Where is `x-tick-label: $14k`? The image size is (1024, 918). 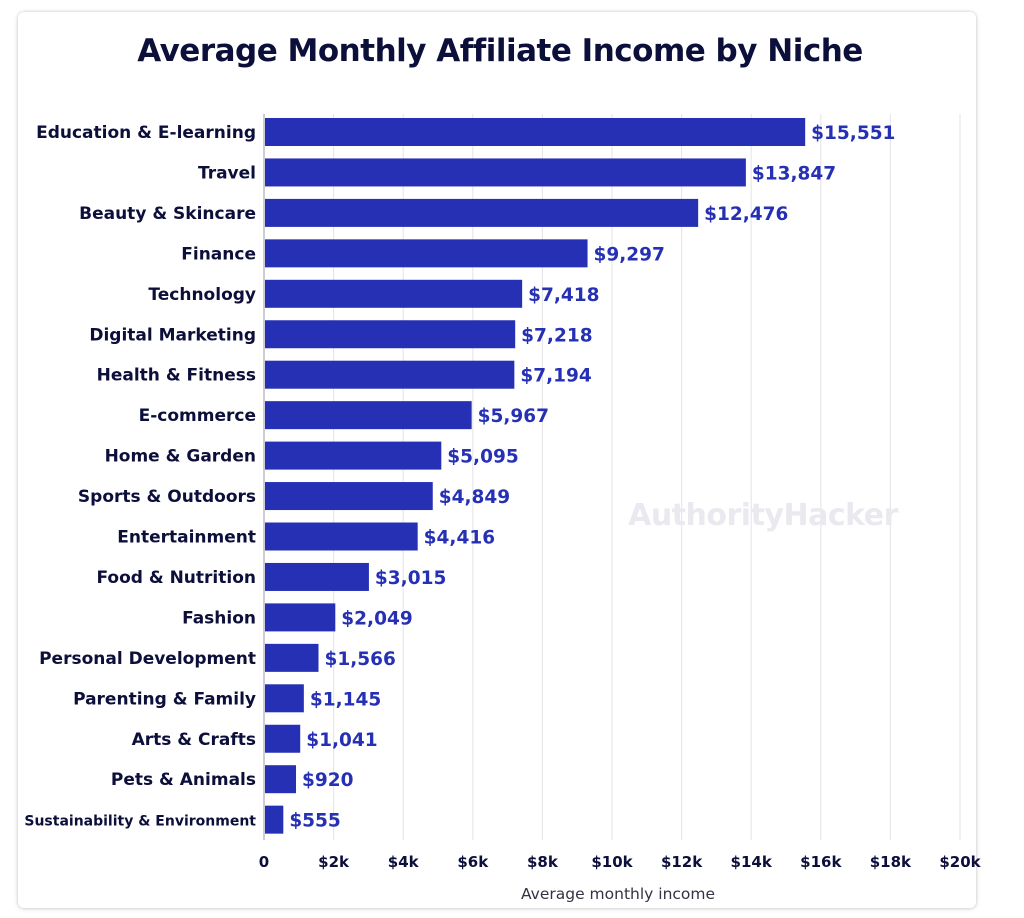
x-tick-label: $14k is located at coordinates (752, 862).